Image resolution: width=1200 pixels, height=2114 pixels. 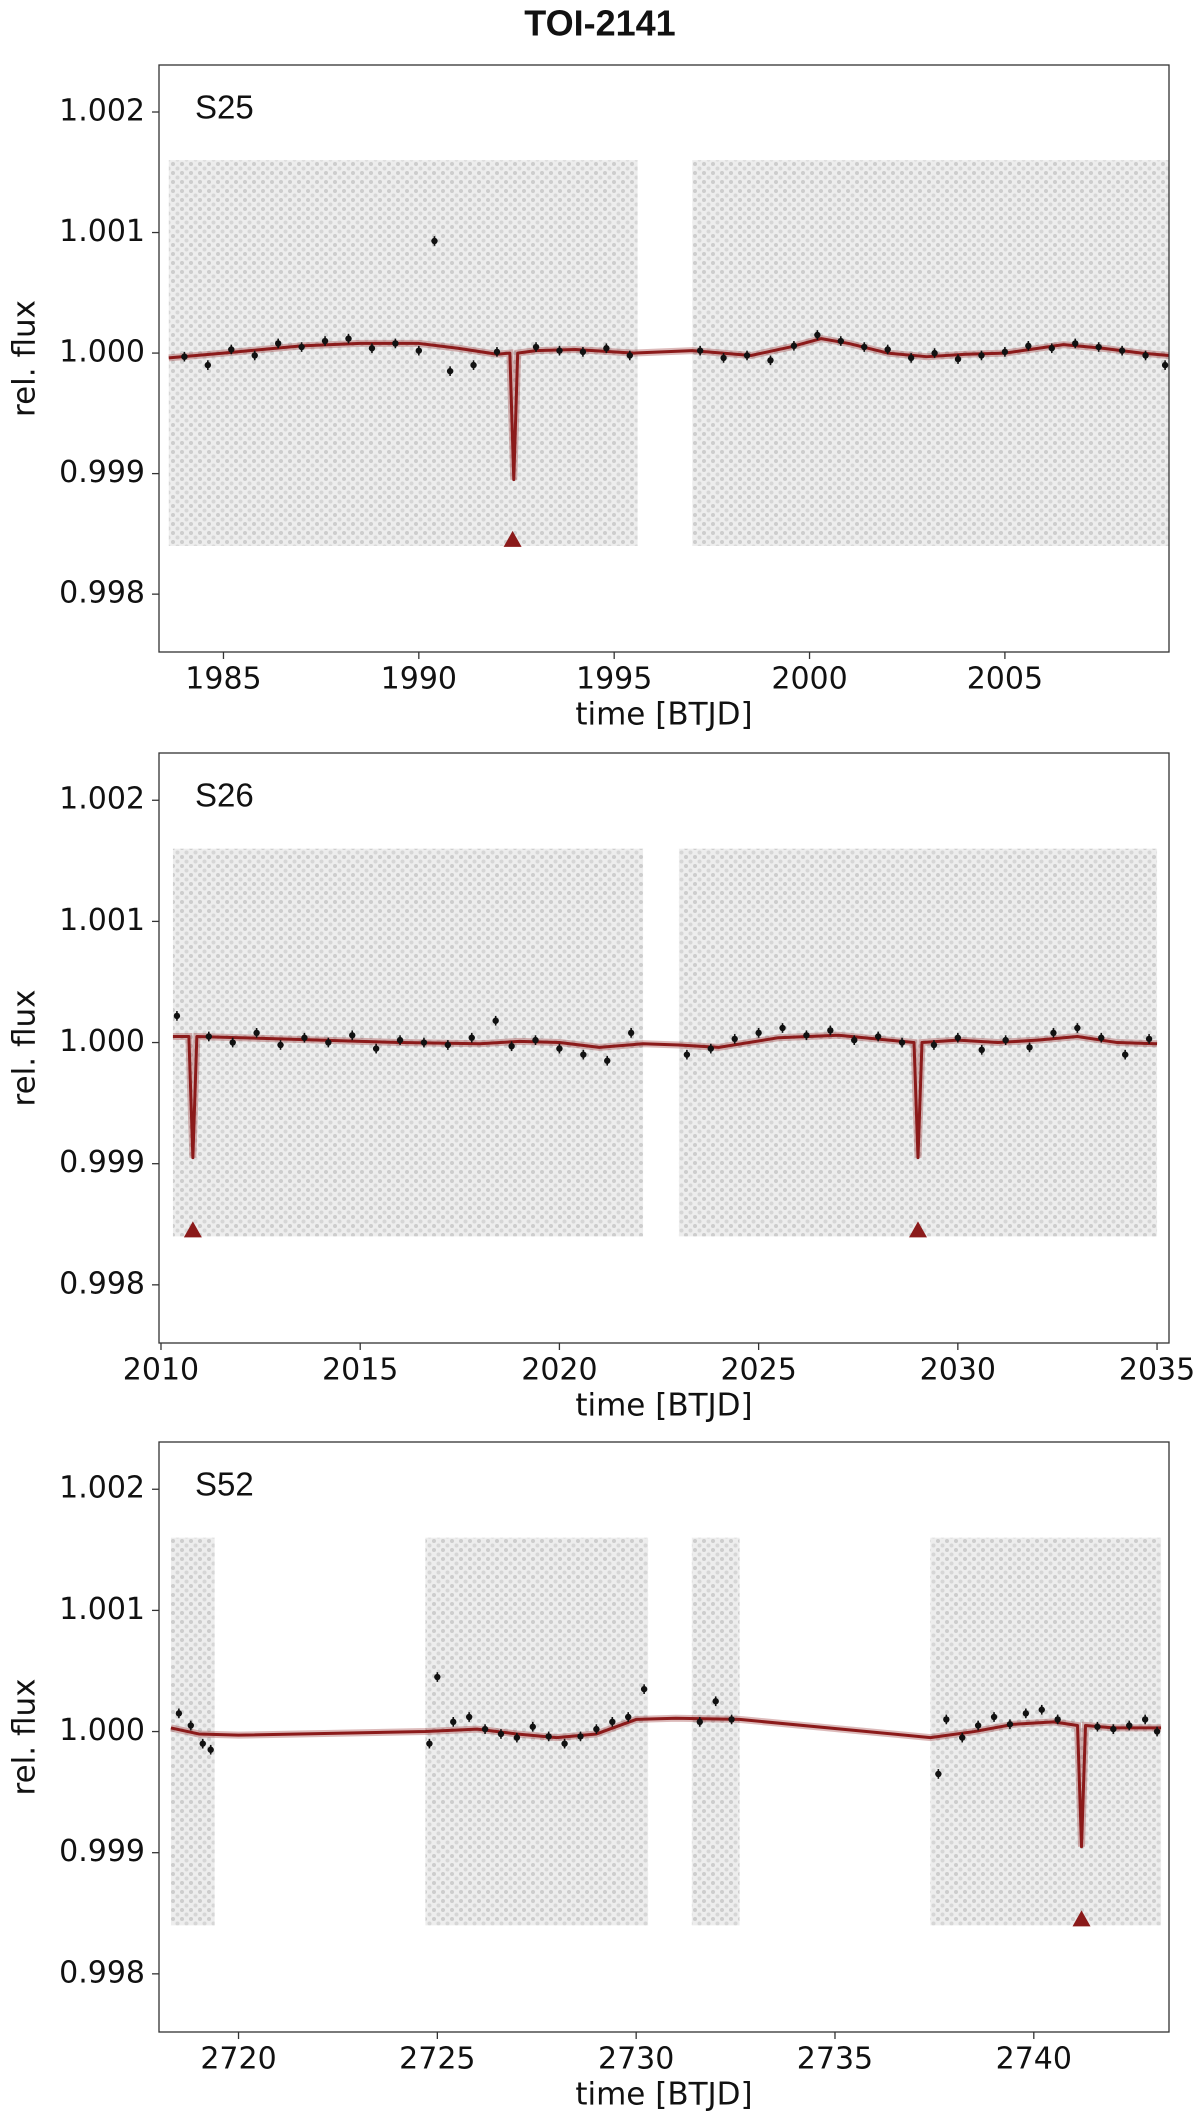 What do you see at coordinates (224, 795) in the screenshot?
I see `panel-label: S26` at bounding box center [224, 795].